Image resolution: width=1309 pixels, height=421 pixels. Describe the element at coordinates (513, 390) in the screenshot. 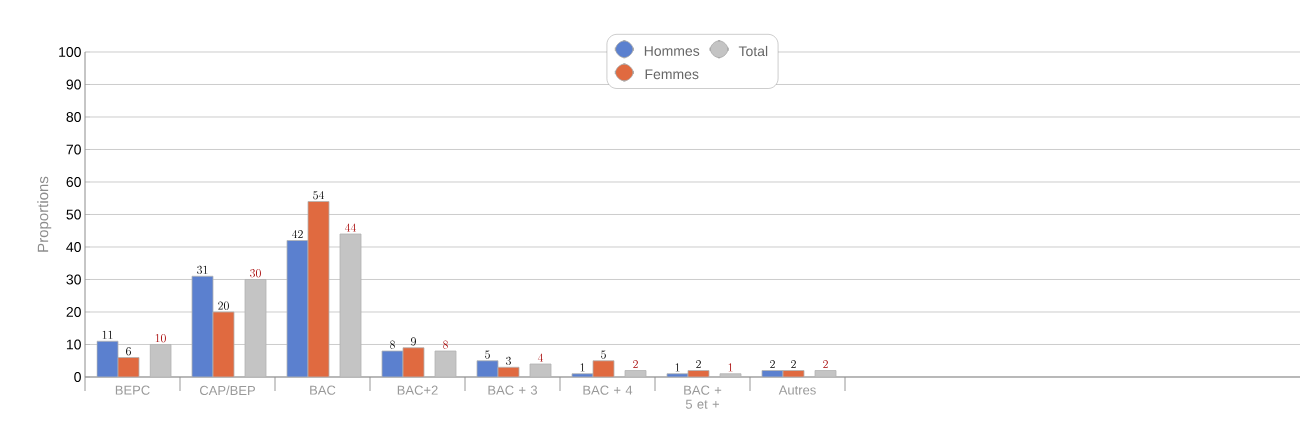

I see `x-tick-label: BAC + 3` at that location.